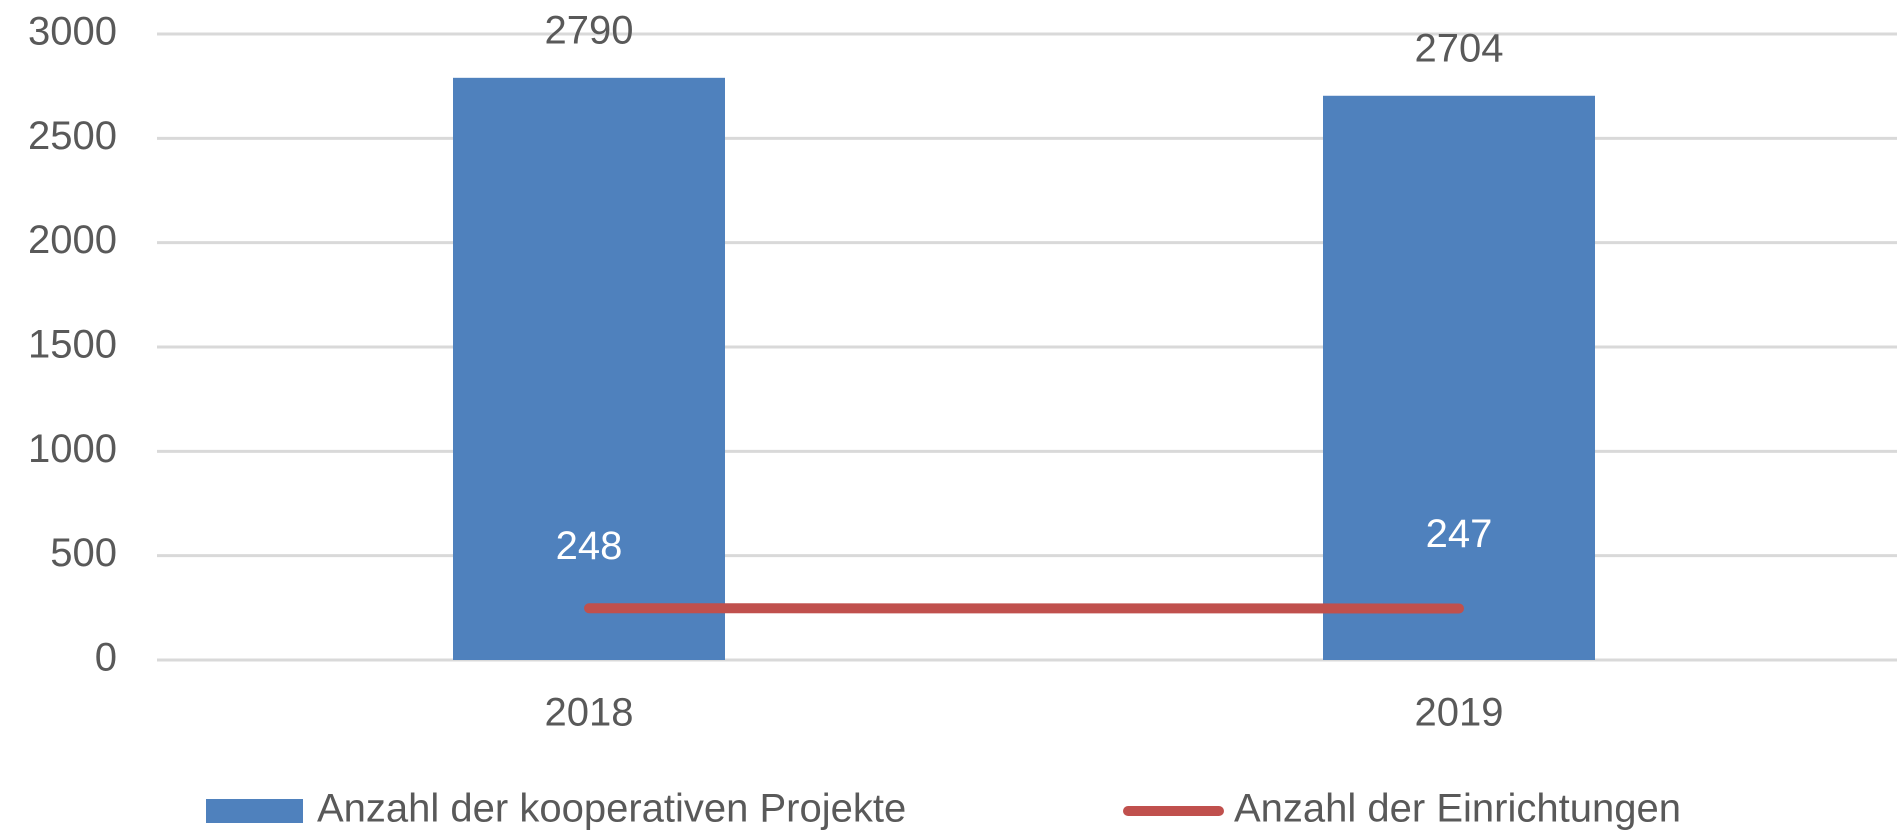 This screenshot has width=1897, height=838. What do you see at coordinates (1457, 809) in the screenshot?
I see `legend-label: Anzahl der Einrichtungen` at bounding box center [1457, 809].